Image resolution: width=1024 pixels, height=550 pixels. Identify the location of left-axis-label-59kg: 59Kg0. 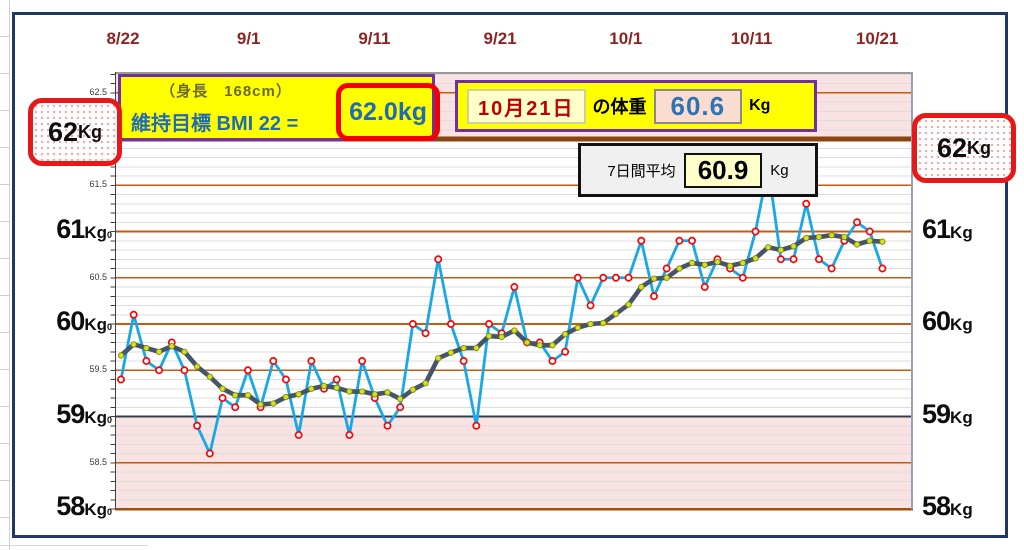
(74, 414).